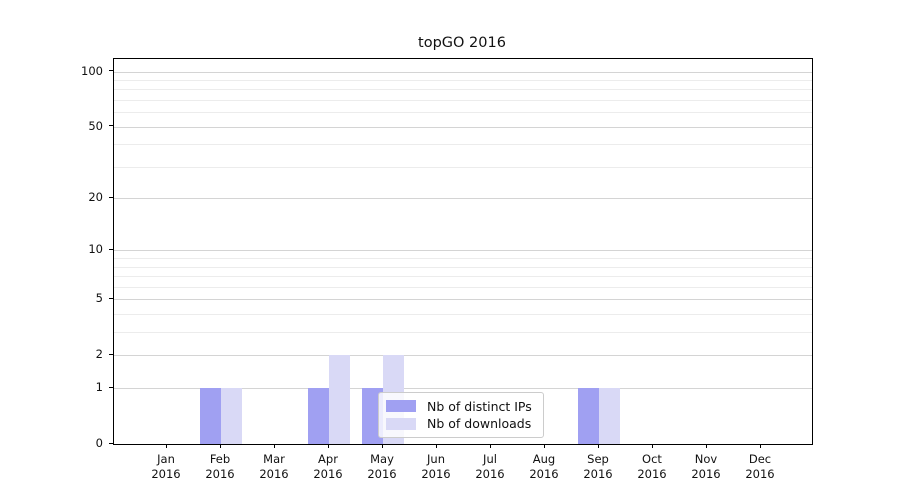 The image size is (900, 500). What do you see at coordinates (99, 443) in the screenshot?
I see `y-tick-label-0: 0` at bounding box center [99, 443].